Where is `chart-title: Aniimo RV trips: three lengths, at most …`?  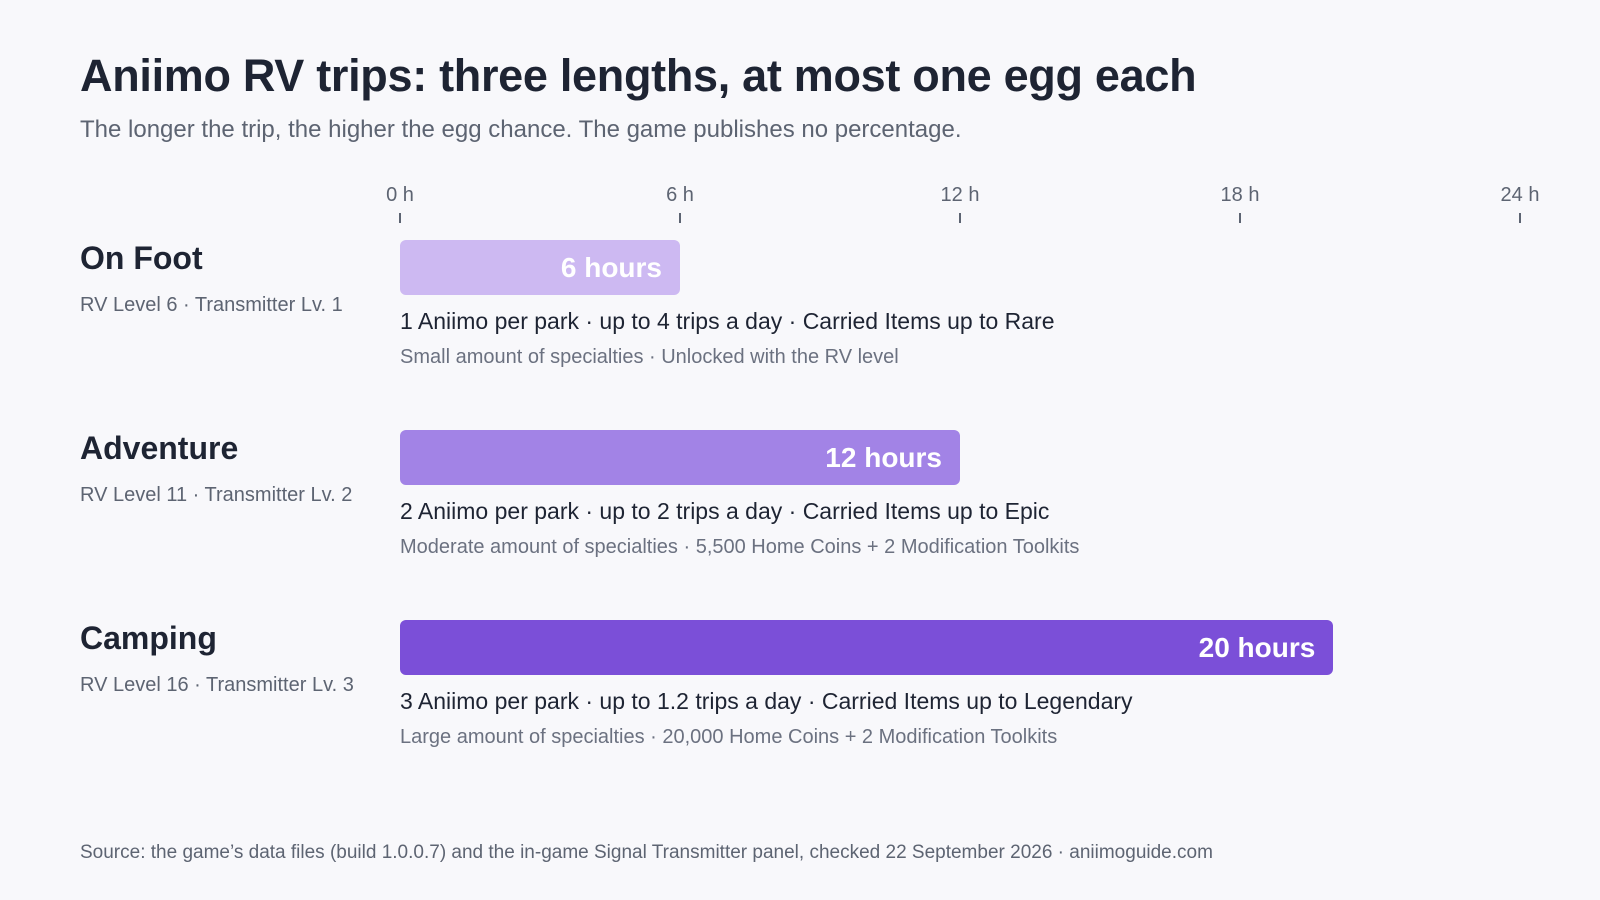 chart-title: Aniimo RV trips: three lengths, at most … is located at coordinates (638, 75).